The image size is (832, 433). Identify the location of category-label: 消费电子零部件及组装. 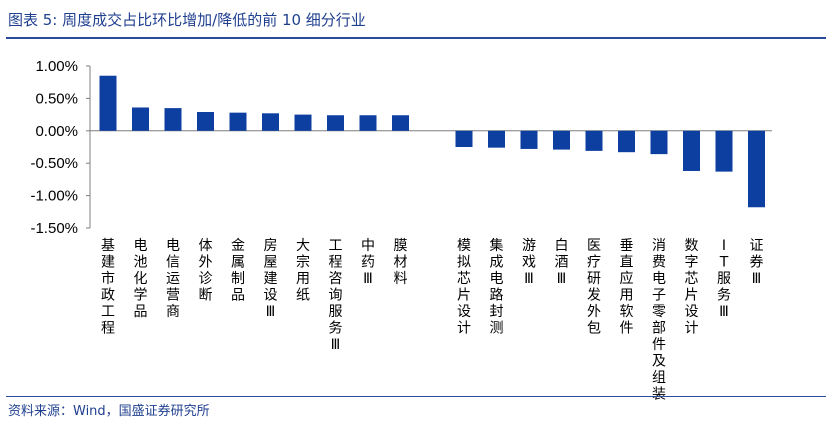
(659, 320).